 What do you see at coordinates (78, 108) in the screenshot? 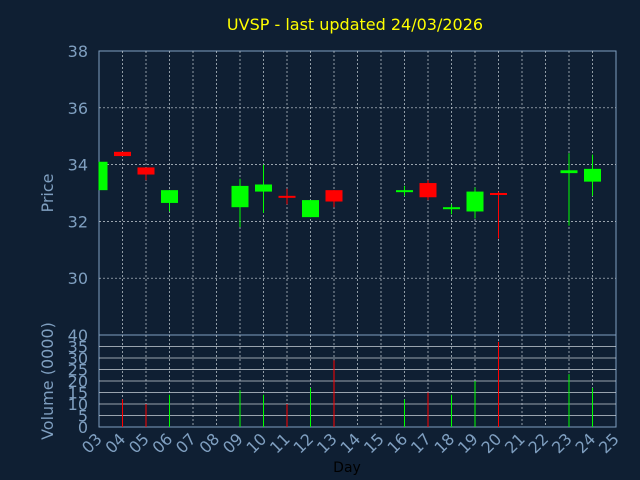
I see `price-tick-label: 36` at bounding box center [78, 108].